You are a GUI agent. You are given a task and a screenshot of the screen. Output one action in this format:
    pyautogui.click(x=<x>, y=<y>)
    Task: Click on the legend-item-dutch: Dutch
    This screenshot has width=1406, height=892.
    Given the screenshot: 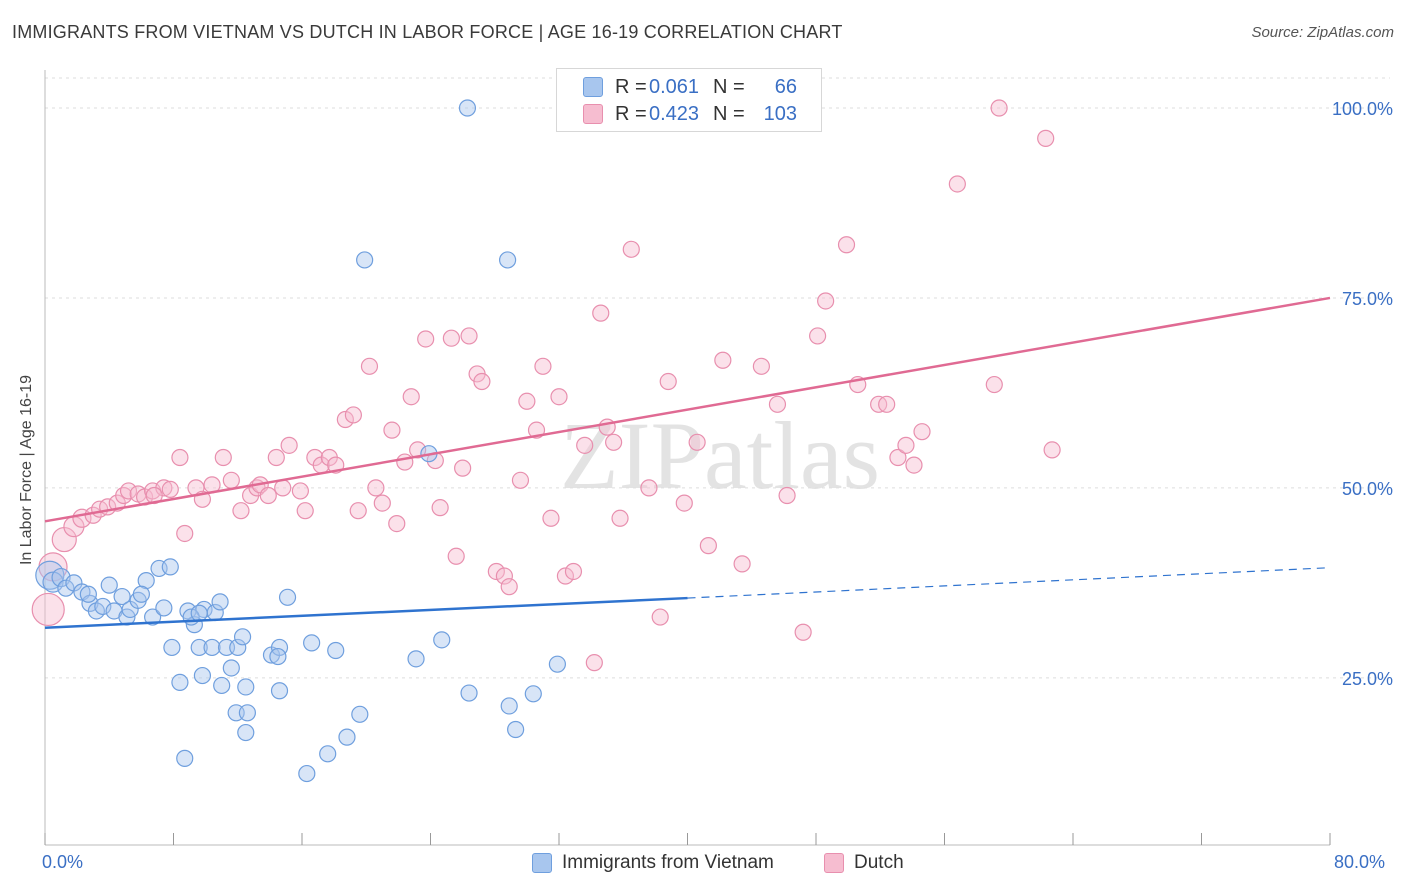 What is the action you would take?
    pyautogui.click(x=864, y=863)
    